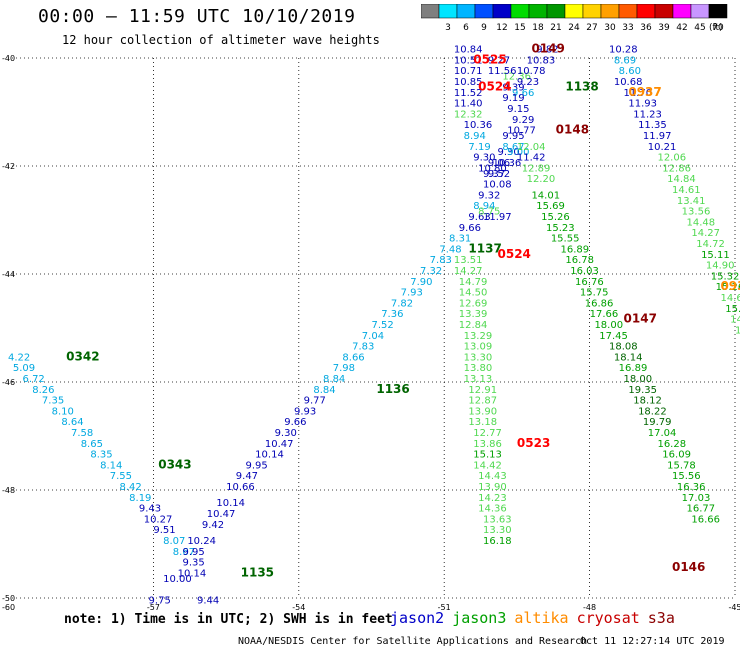 This screenshot has width=740, height=650. I want to click on satellite-legend: jason2 jason3 altika cryosat s3a, so click(536, 618).